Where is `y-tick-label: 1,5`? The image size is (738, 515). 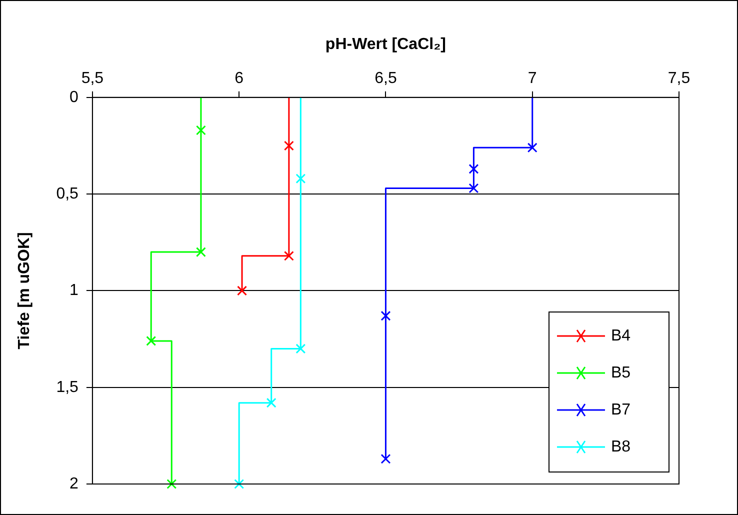
y-tick-label: 1,5 is located at coordinates (67, 387).